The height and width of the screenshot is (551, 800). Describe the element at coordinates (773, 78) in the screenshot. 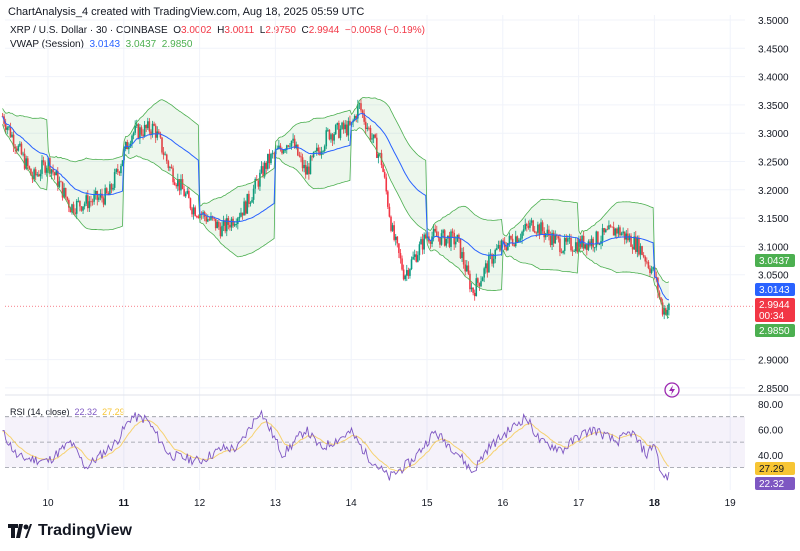

I see `price-tick-label: 3.4000` at that location.